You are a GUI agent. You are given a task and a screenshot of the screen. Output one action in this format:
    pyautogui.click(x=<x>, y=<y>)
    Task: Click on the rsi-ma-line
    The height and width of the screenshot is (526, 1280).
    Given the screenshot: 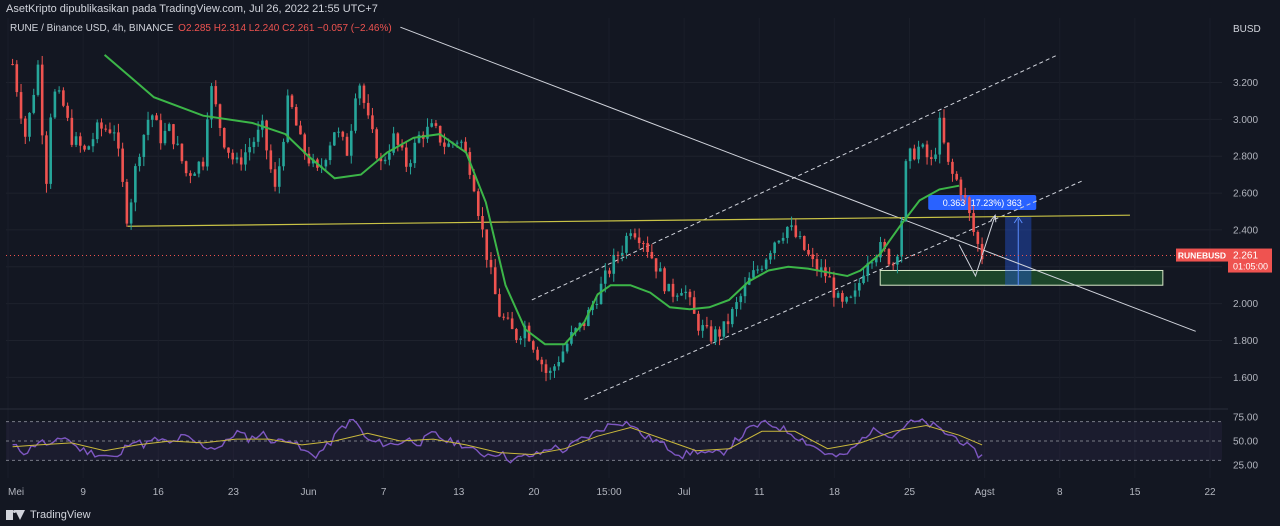 What is the action you would take?
    pyautogui.click(x=497, y=440)
    